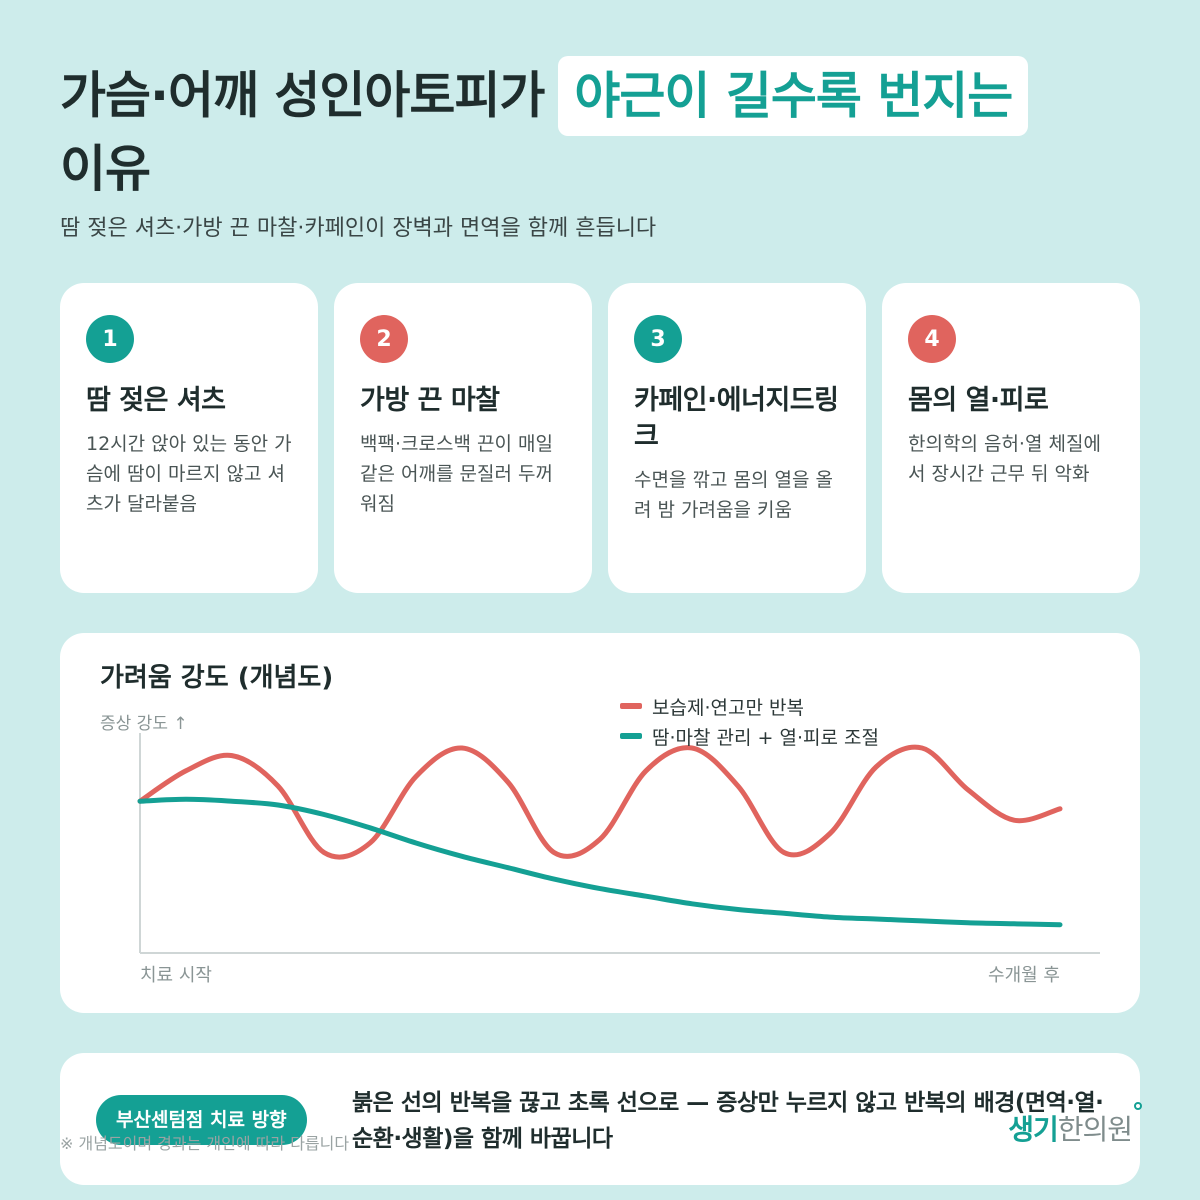  What do you see at coordinates (631, 706) in the screenshot?
I see `legend-swatch-red` at bounding box center [631, 706].